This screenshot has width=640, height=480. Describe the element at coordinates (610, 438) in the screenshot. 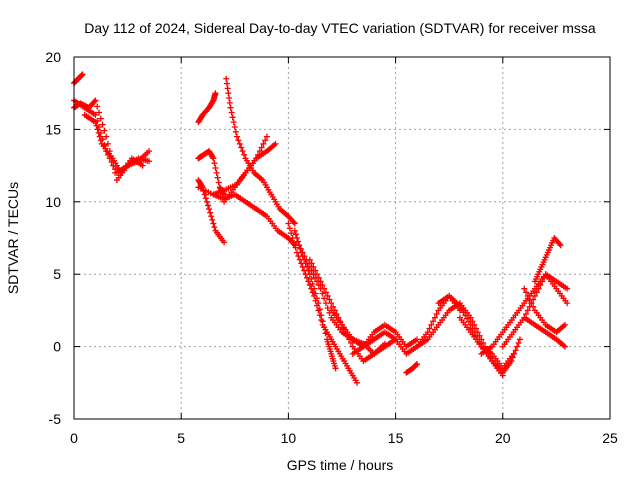

I see `x-tick-label: 25` at that location.